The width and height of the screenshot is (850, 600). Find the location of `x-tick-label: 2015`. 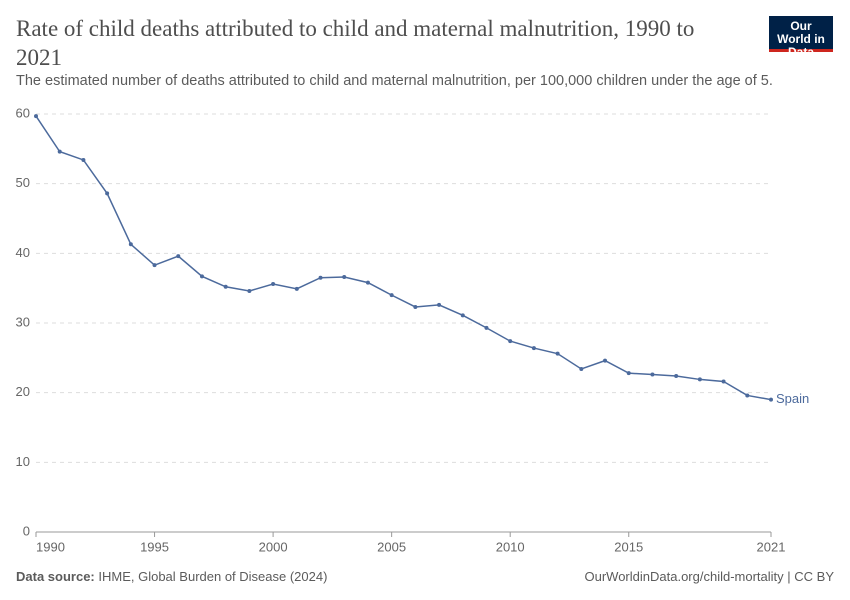

x-tick-label: 2015 is located at coordinates (628, 546).